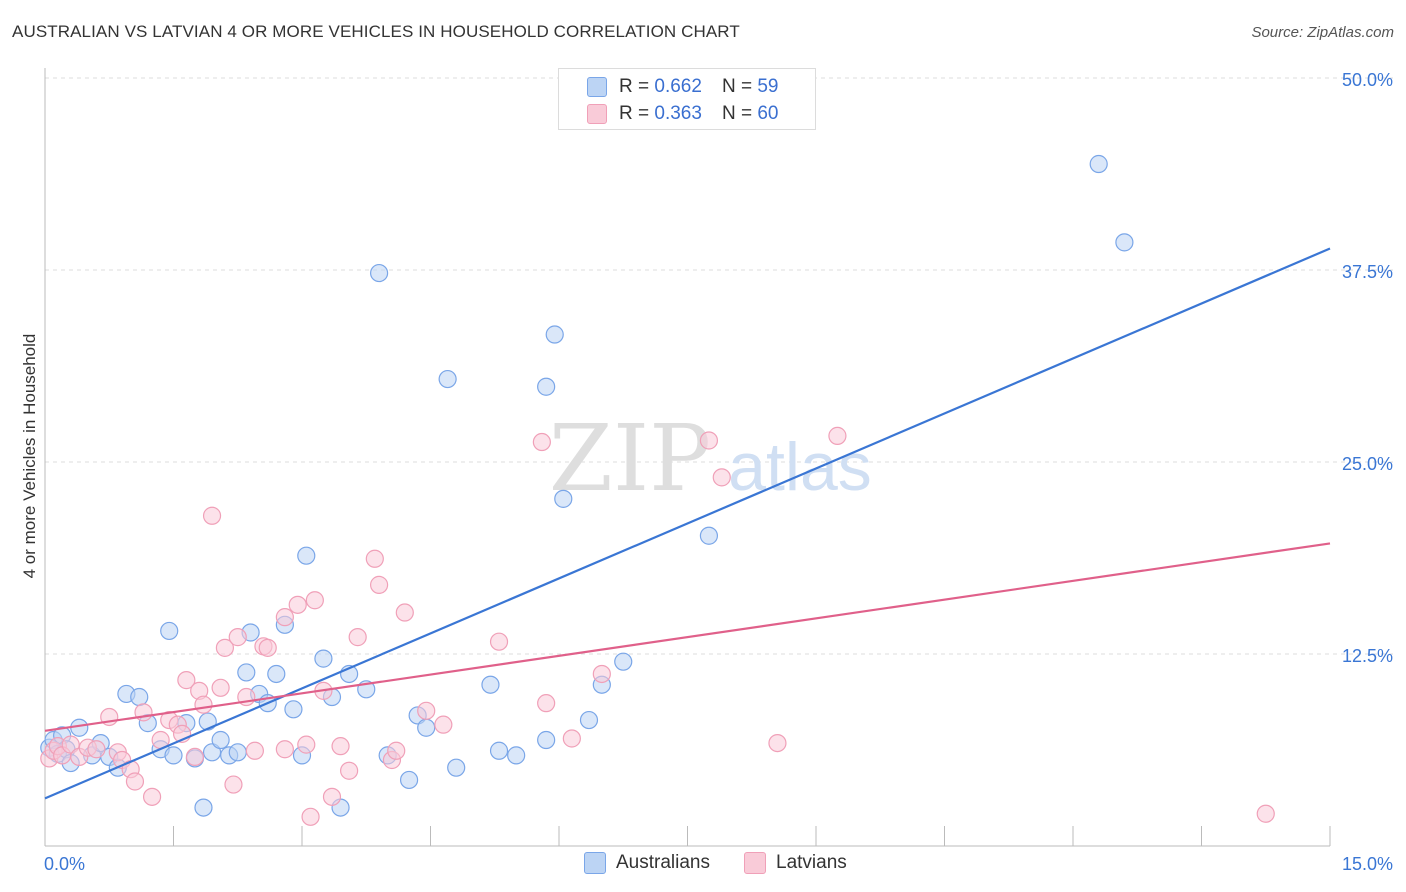 This screenshot has height=892, width=1406. What do you see at coordinates (768, 86) in the screenshot?
I see `n-value: 59` at bounding box center [768, 86].